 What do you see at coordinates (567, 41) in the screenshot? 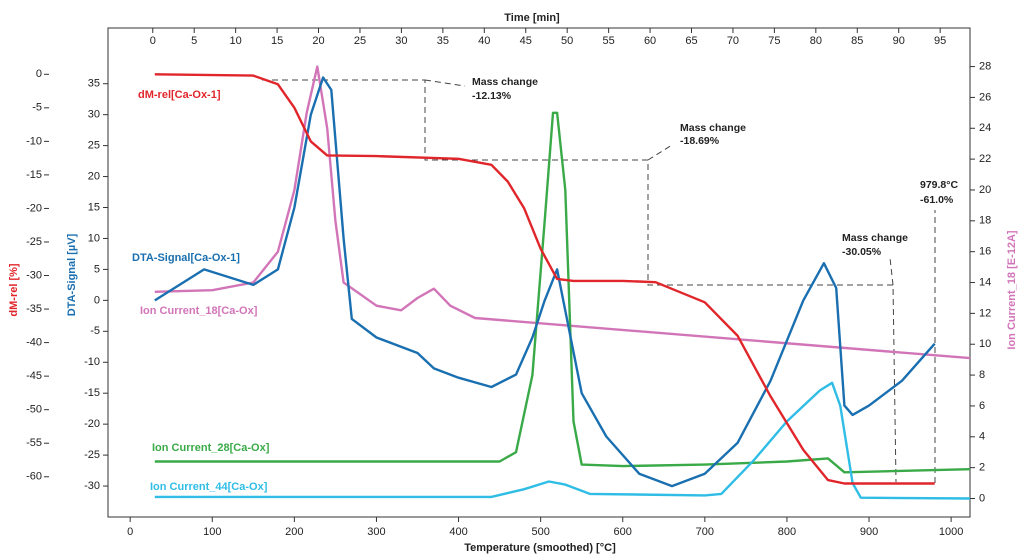
I see `x2-tick-label: 50` at bounding box center [567, 41].